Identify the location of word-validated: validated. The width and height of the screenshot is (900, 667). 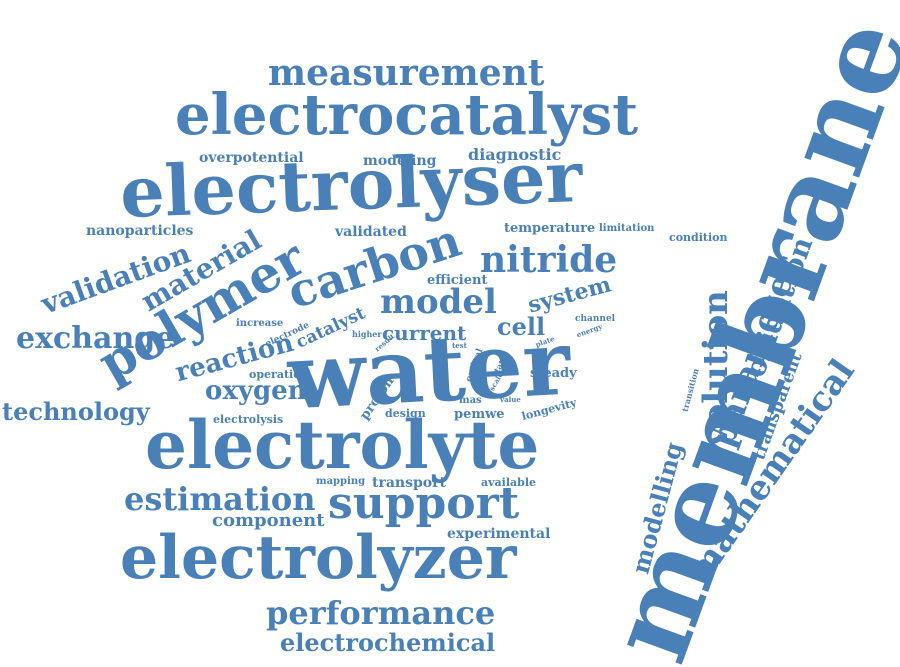
(371, 232).